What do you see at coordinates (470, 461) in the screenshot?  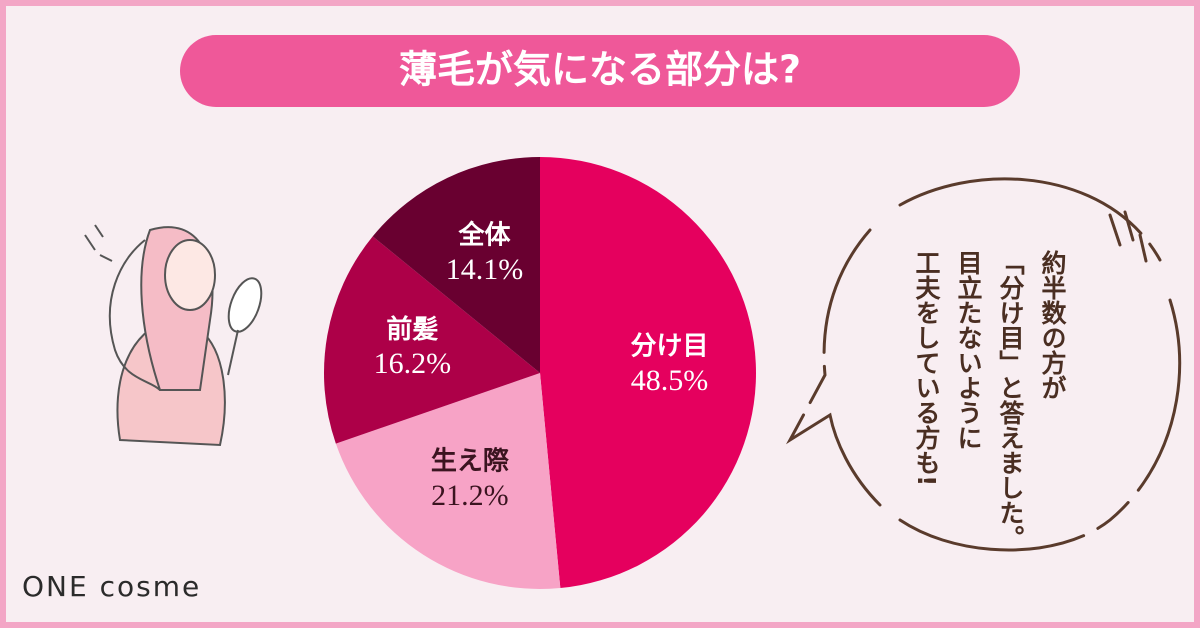 I see `slice-label: 生え際` at bounding box center [470, 461].